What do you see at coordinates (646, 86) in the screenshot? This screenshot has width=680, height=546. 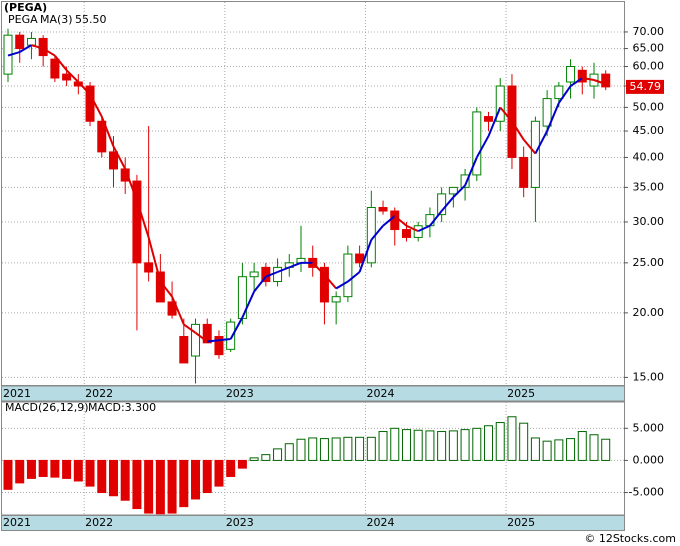 I see `last-price-label: 54.79` at bounding box center [646, 86].